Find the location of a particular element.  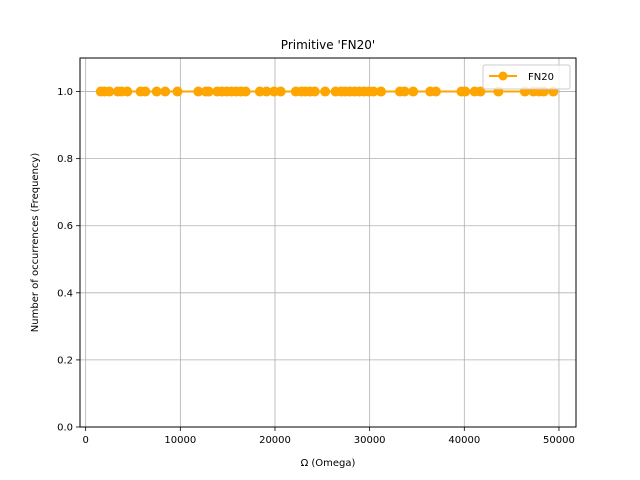

legend: FN20 is located at coordinates (526, 77).